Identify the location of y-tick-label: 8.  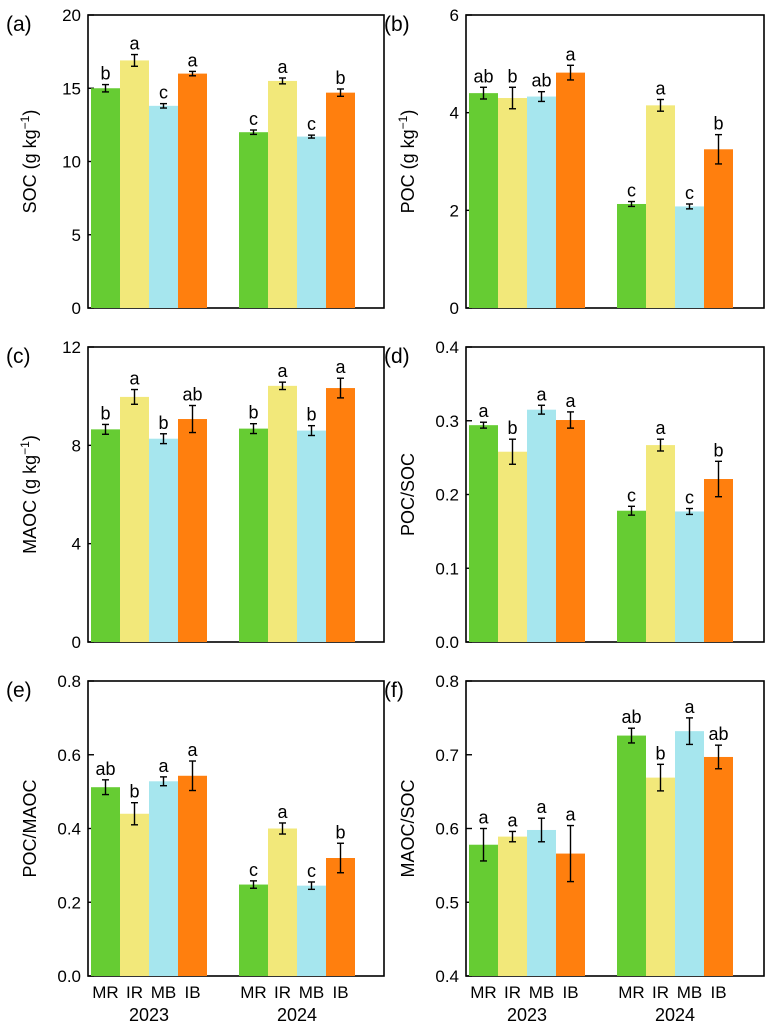
(76, 445).